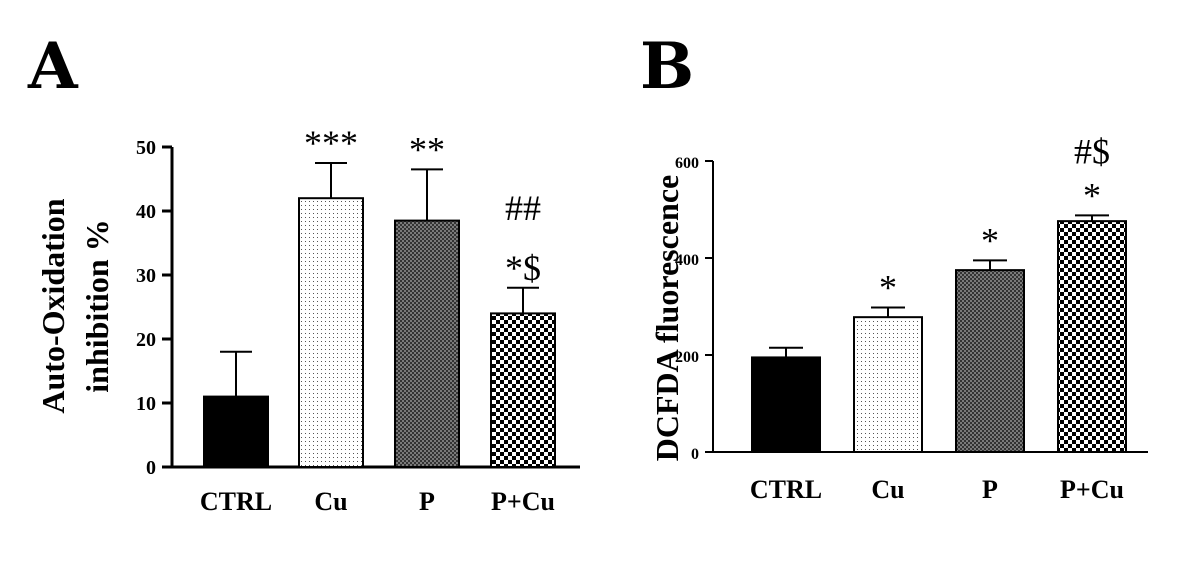  What do you see at coordinates (146, 276) in the screenshot?
I see `panel-a-ytick-label: 30` at bounding box center [146, 276].